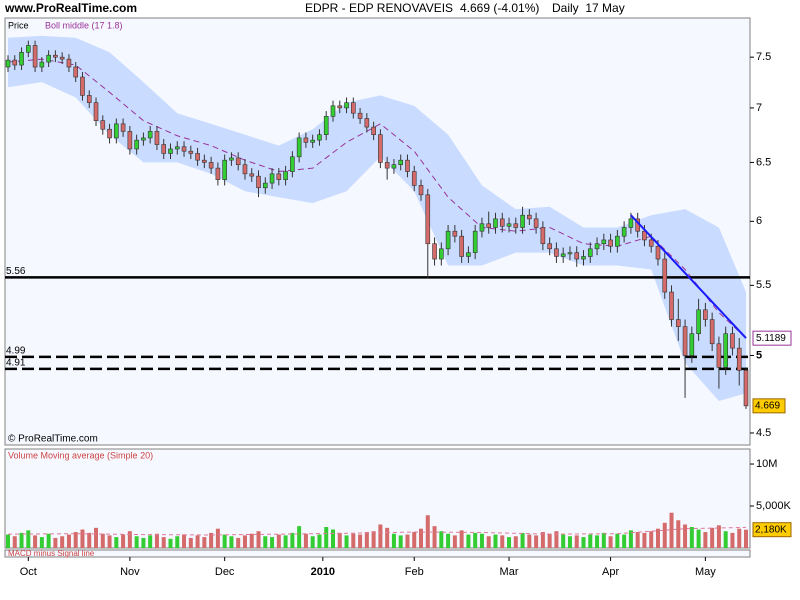 This screenshot has width=800, height=600. Describe the element at coordinates (509, 572) in the screenshot. I see `x-tick-label: Mar` at that location.